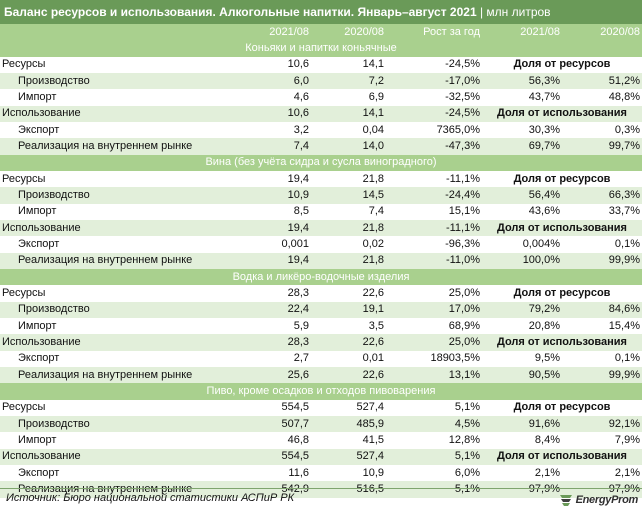  Describe the element at coordinates (273, 424) in the screenshot. I see `value-2021: 507,7` at that location.